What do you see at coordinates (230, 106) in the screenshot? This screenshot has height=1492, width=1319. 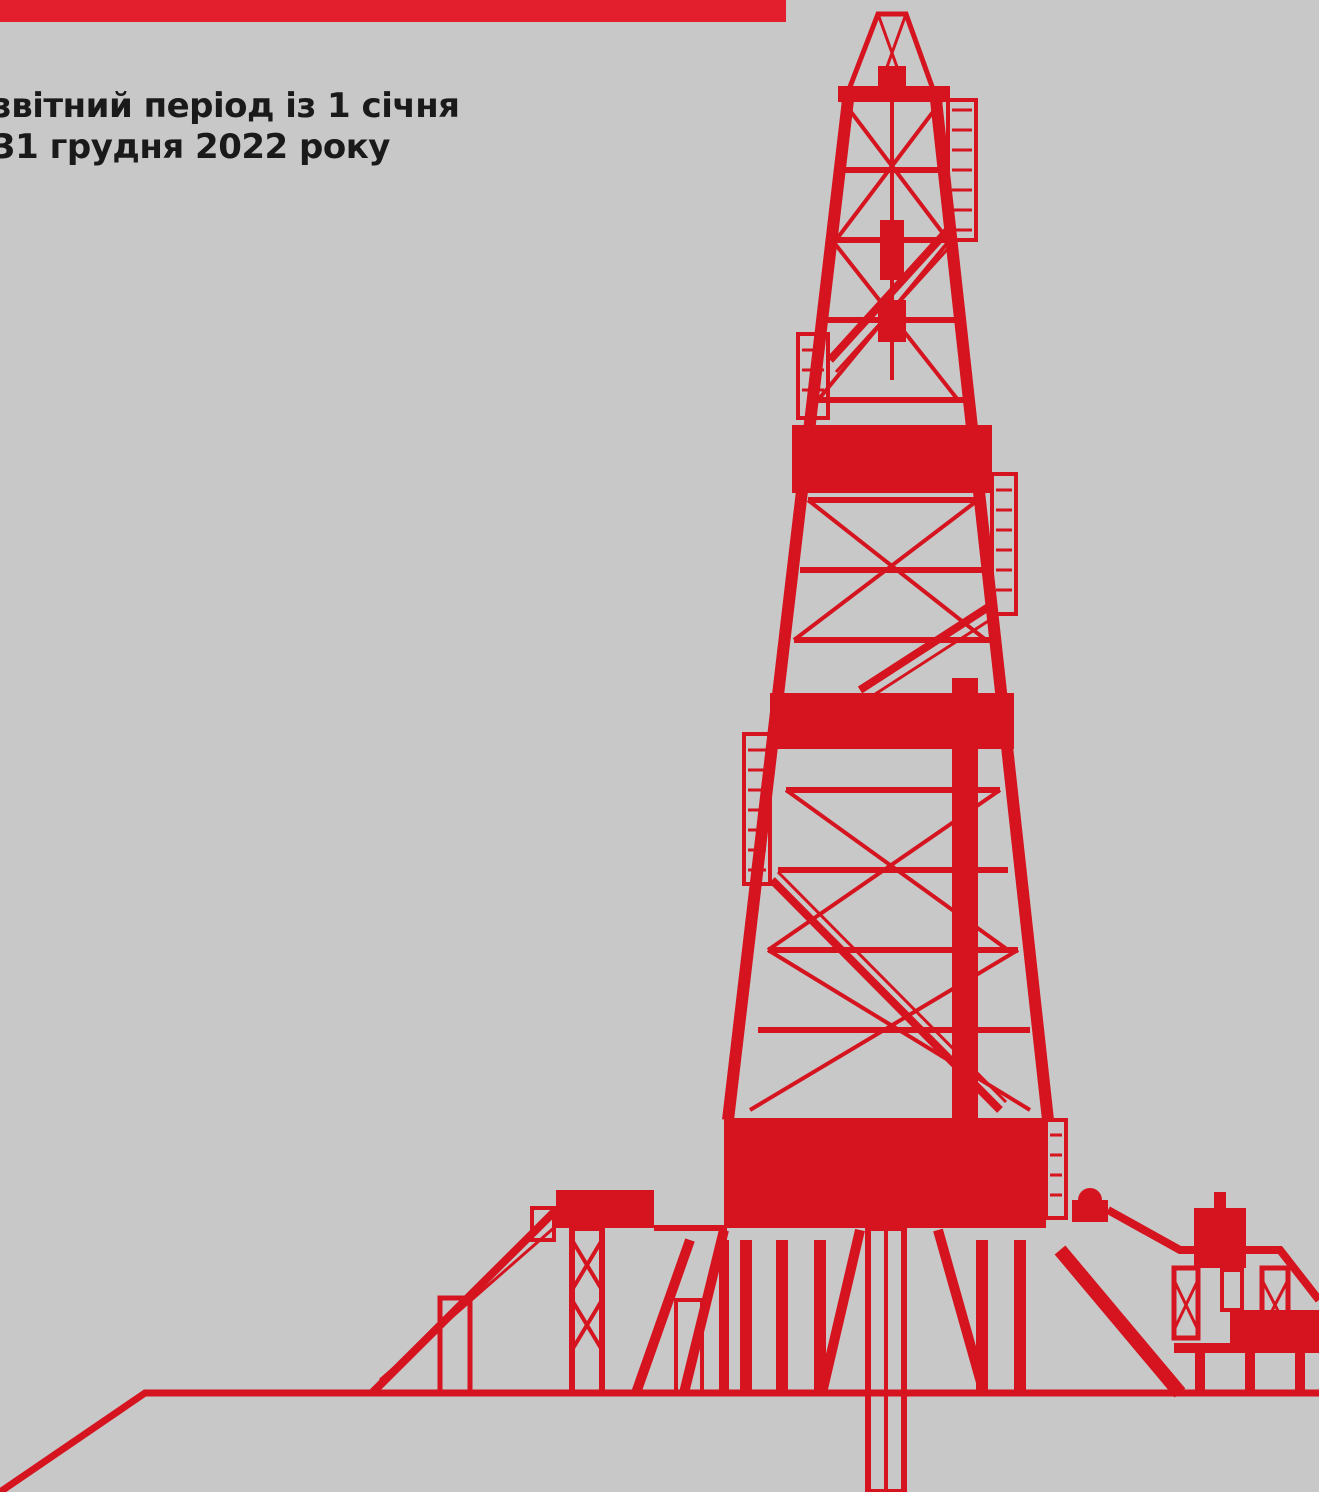 I see `period-line-1: звітний період із 1 січня` at bounding box center [230, 106].